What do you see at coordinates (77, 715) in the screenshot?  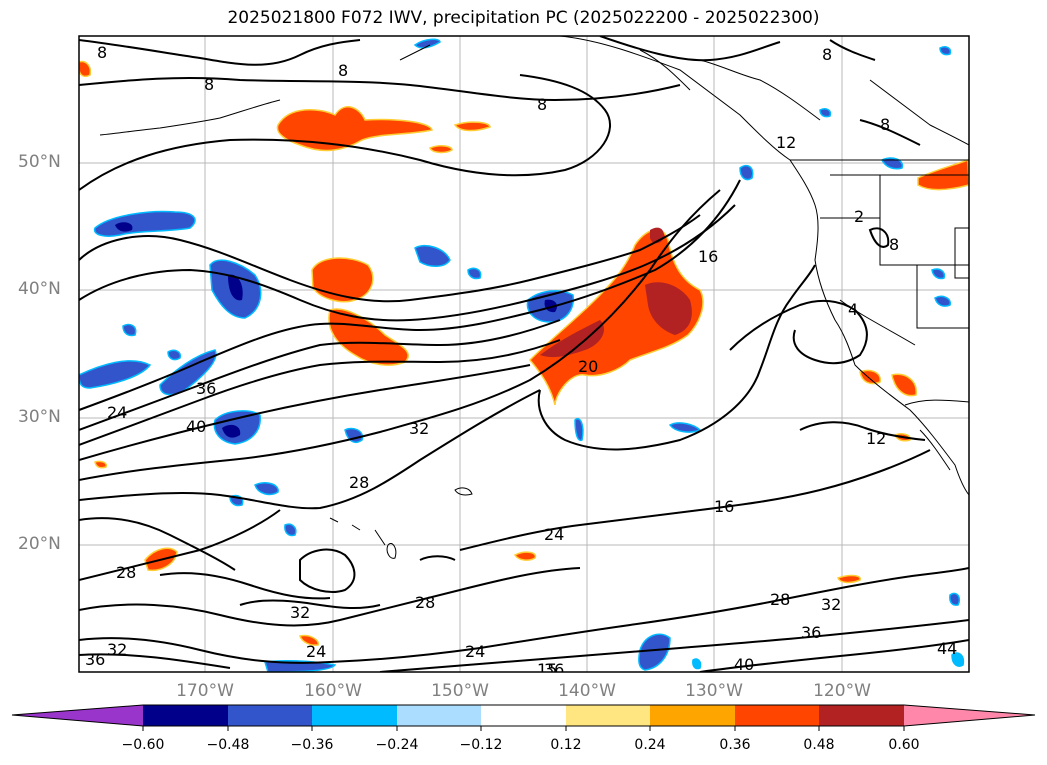 I see `colorbar-extend-min` at bounding box center [77, 715].